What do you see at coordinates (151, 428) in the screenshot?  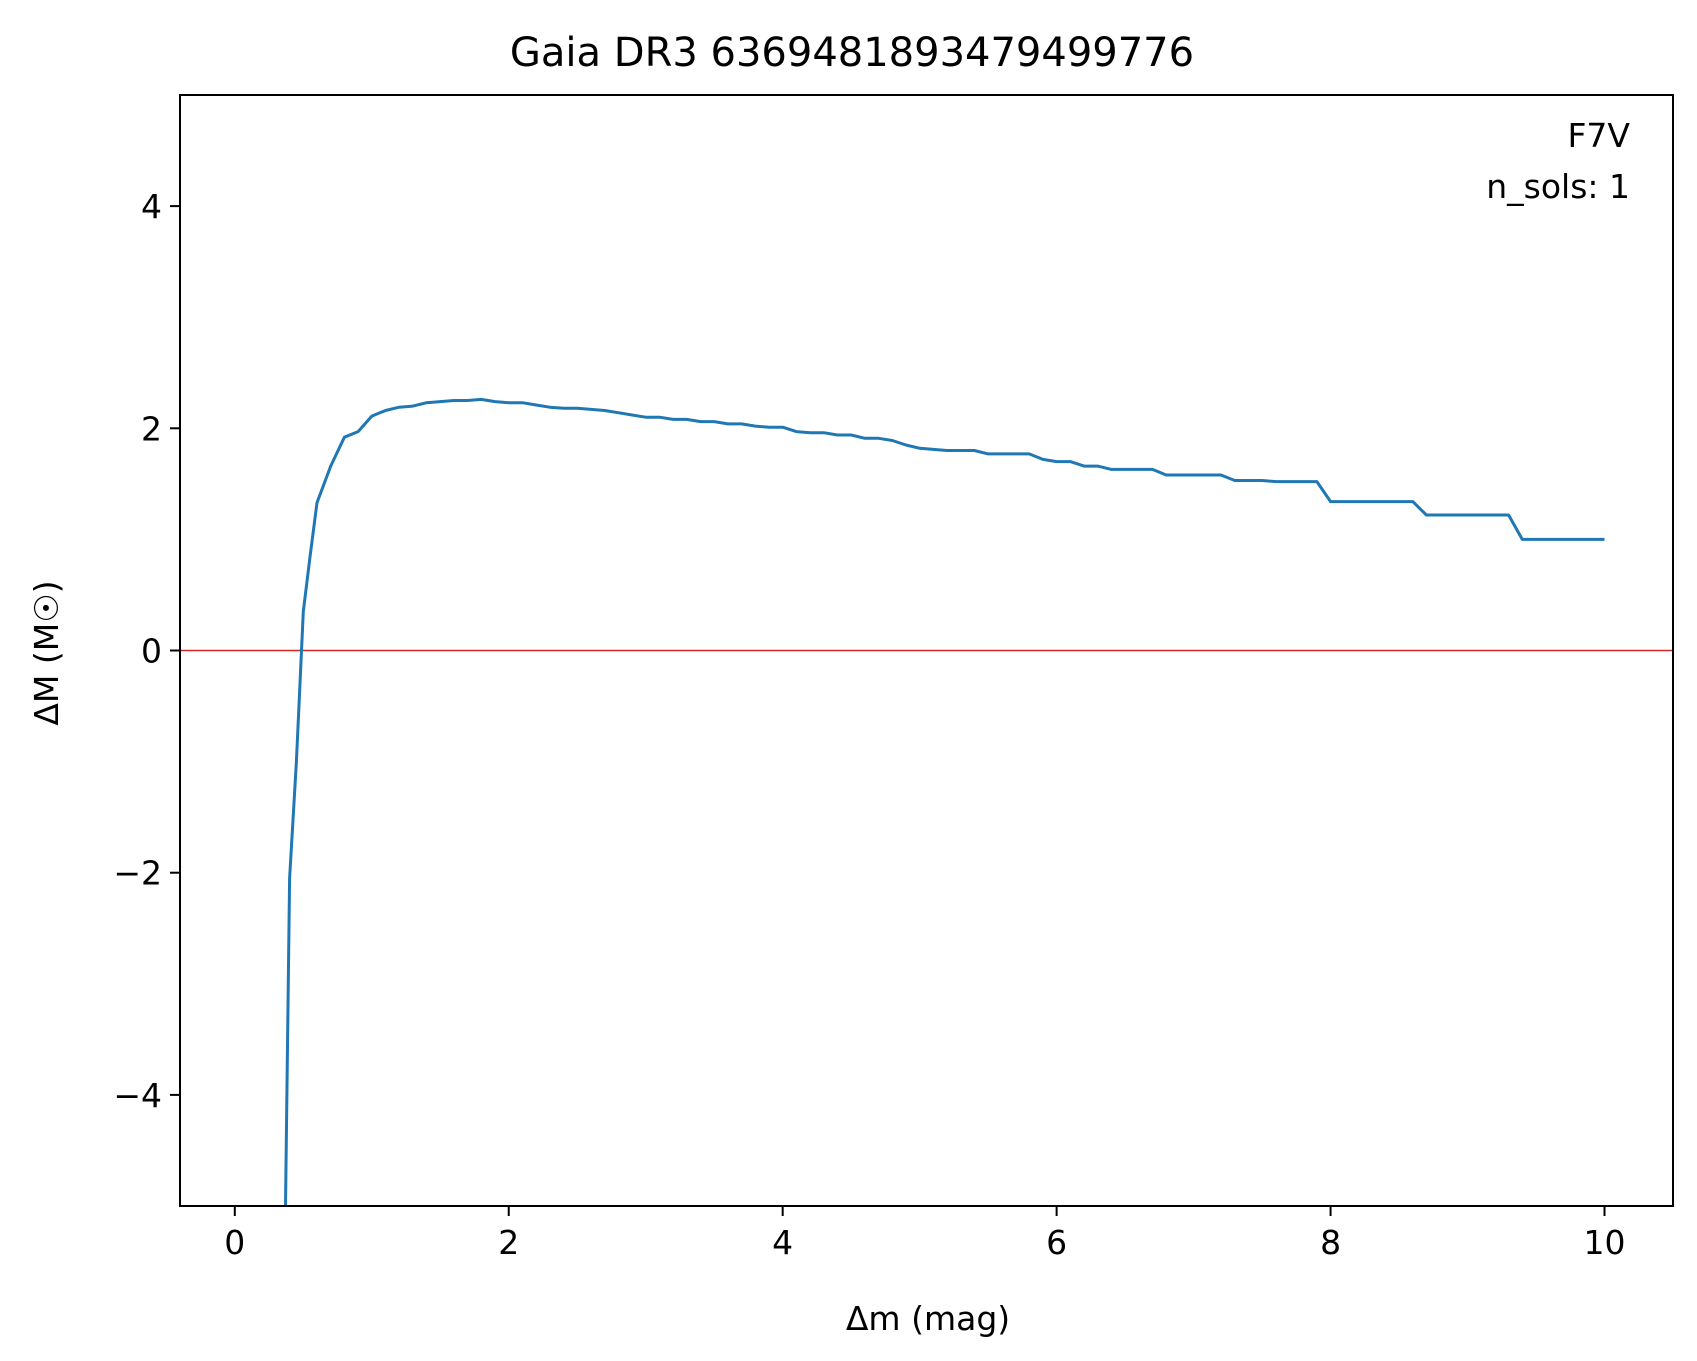 I see `y-tick-label: 2` at bounding box center [151, 428].